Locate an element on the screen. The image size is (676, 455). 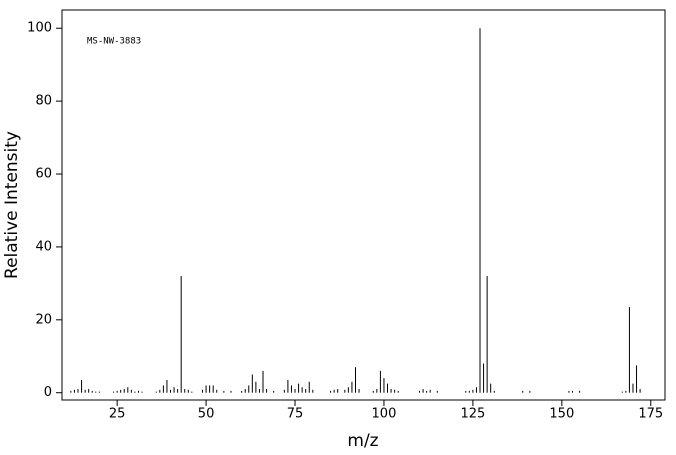
x-tick-label: 100 is located at coordinates (384, 414).